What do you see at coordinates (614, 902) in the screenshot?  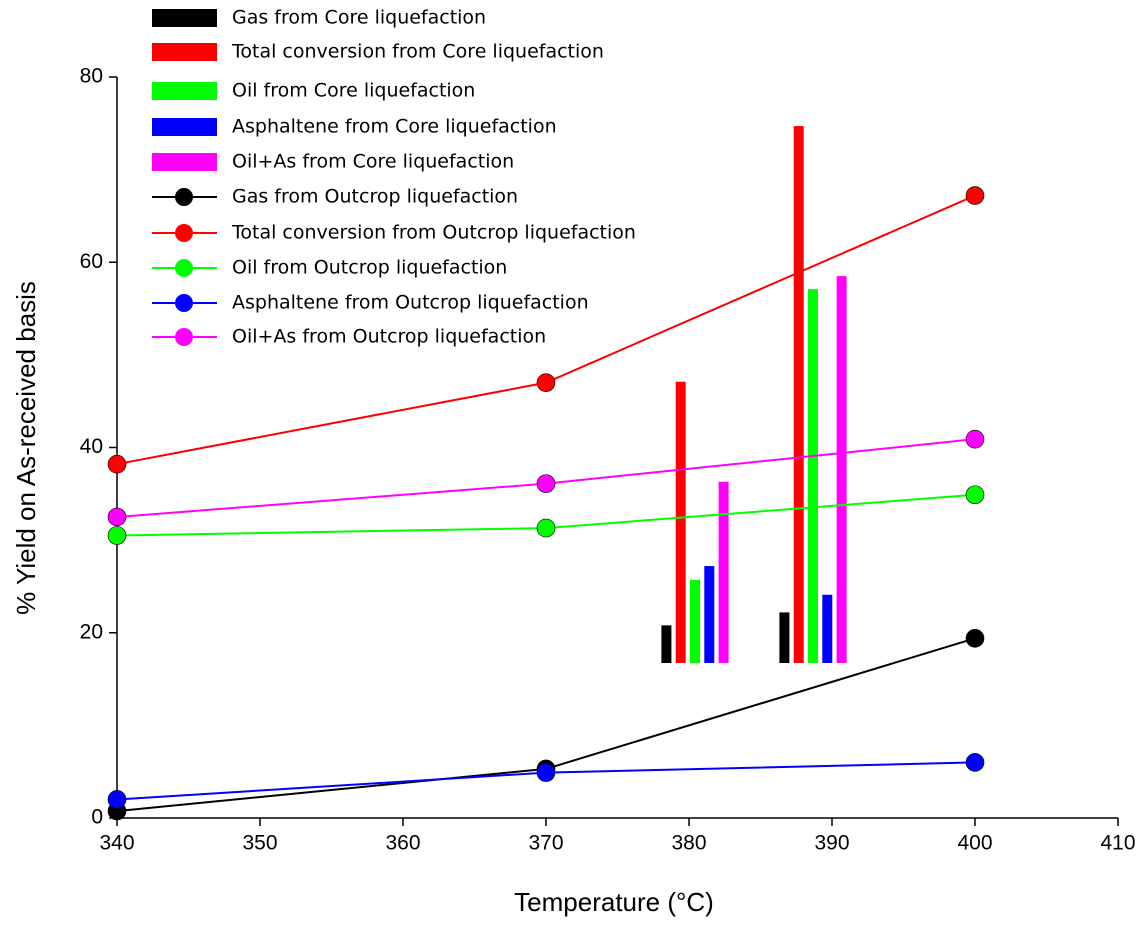 I see `x-axis-label: Temperature (°C)` at bounding box center [614, 902].